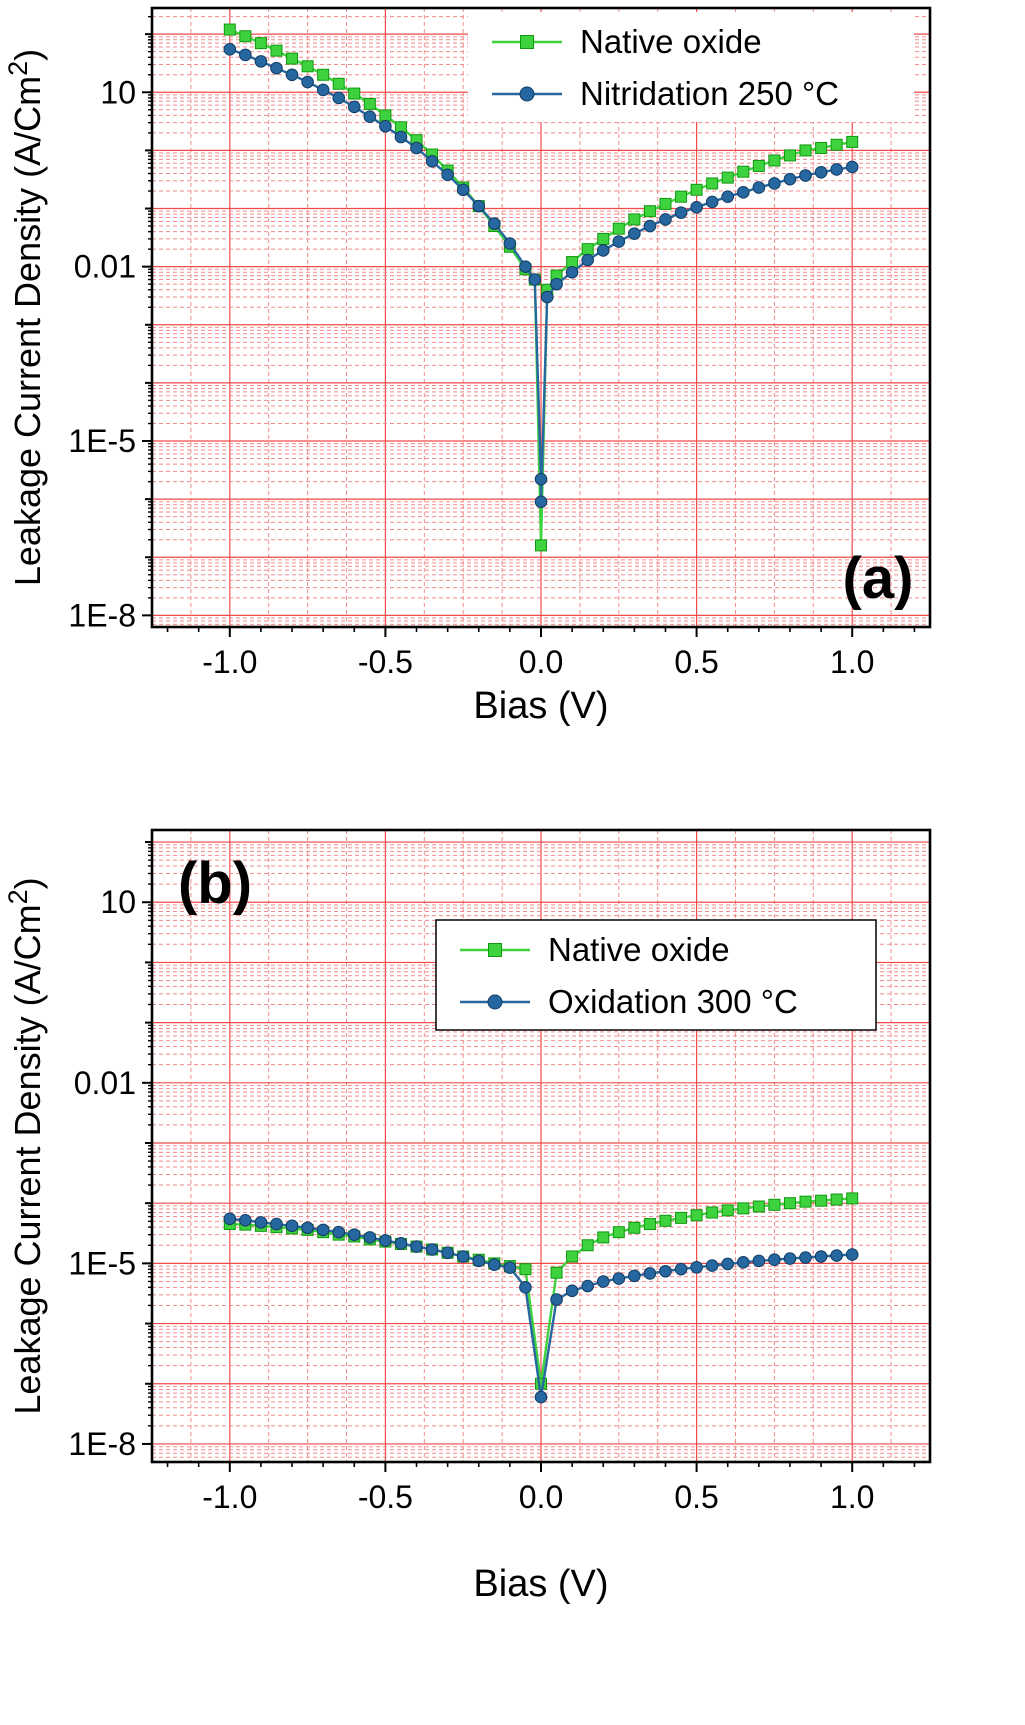 The image size is (1025, 1725). I want to click on legend-label: Nitridation 250 °C, so click(709, 93).